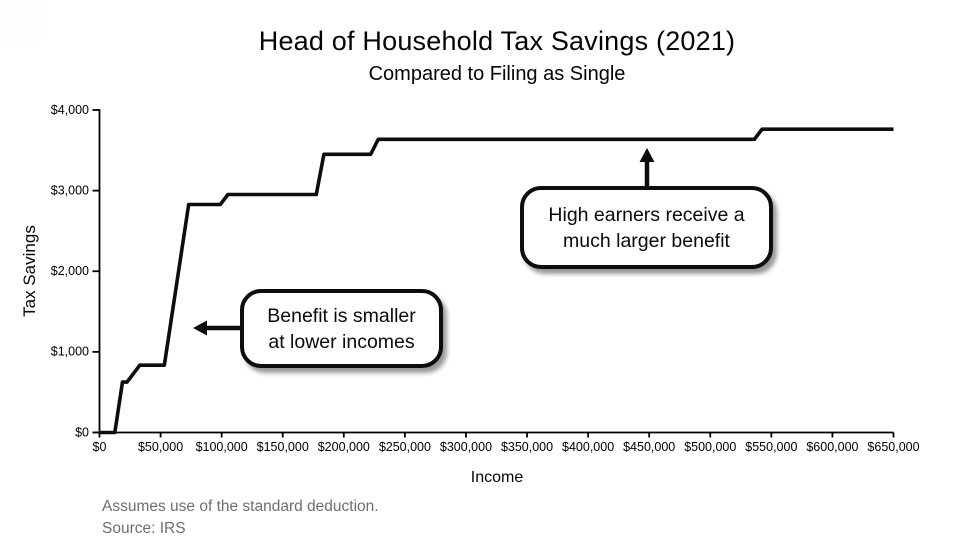 Image resolution: width=960 pixels, height=557 pixels. What do you see at coordinates (144, 528) in the screenshot?
I see `footnote-source: Source: IRS` at bounding box center [144, 528].